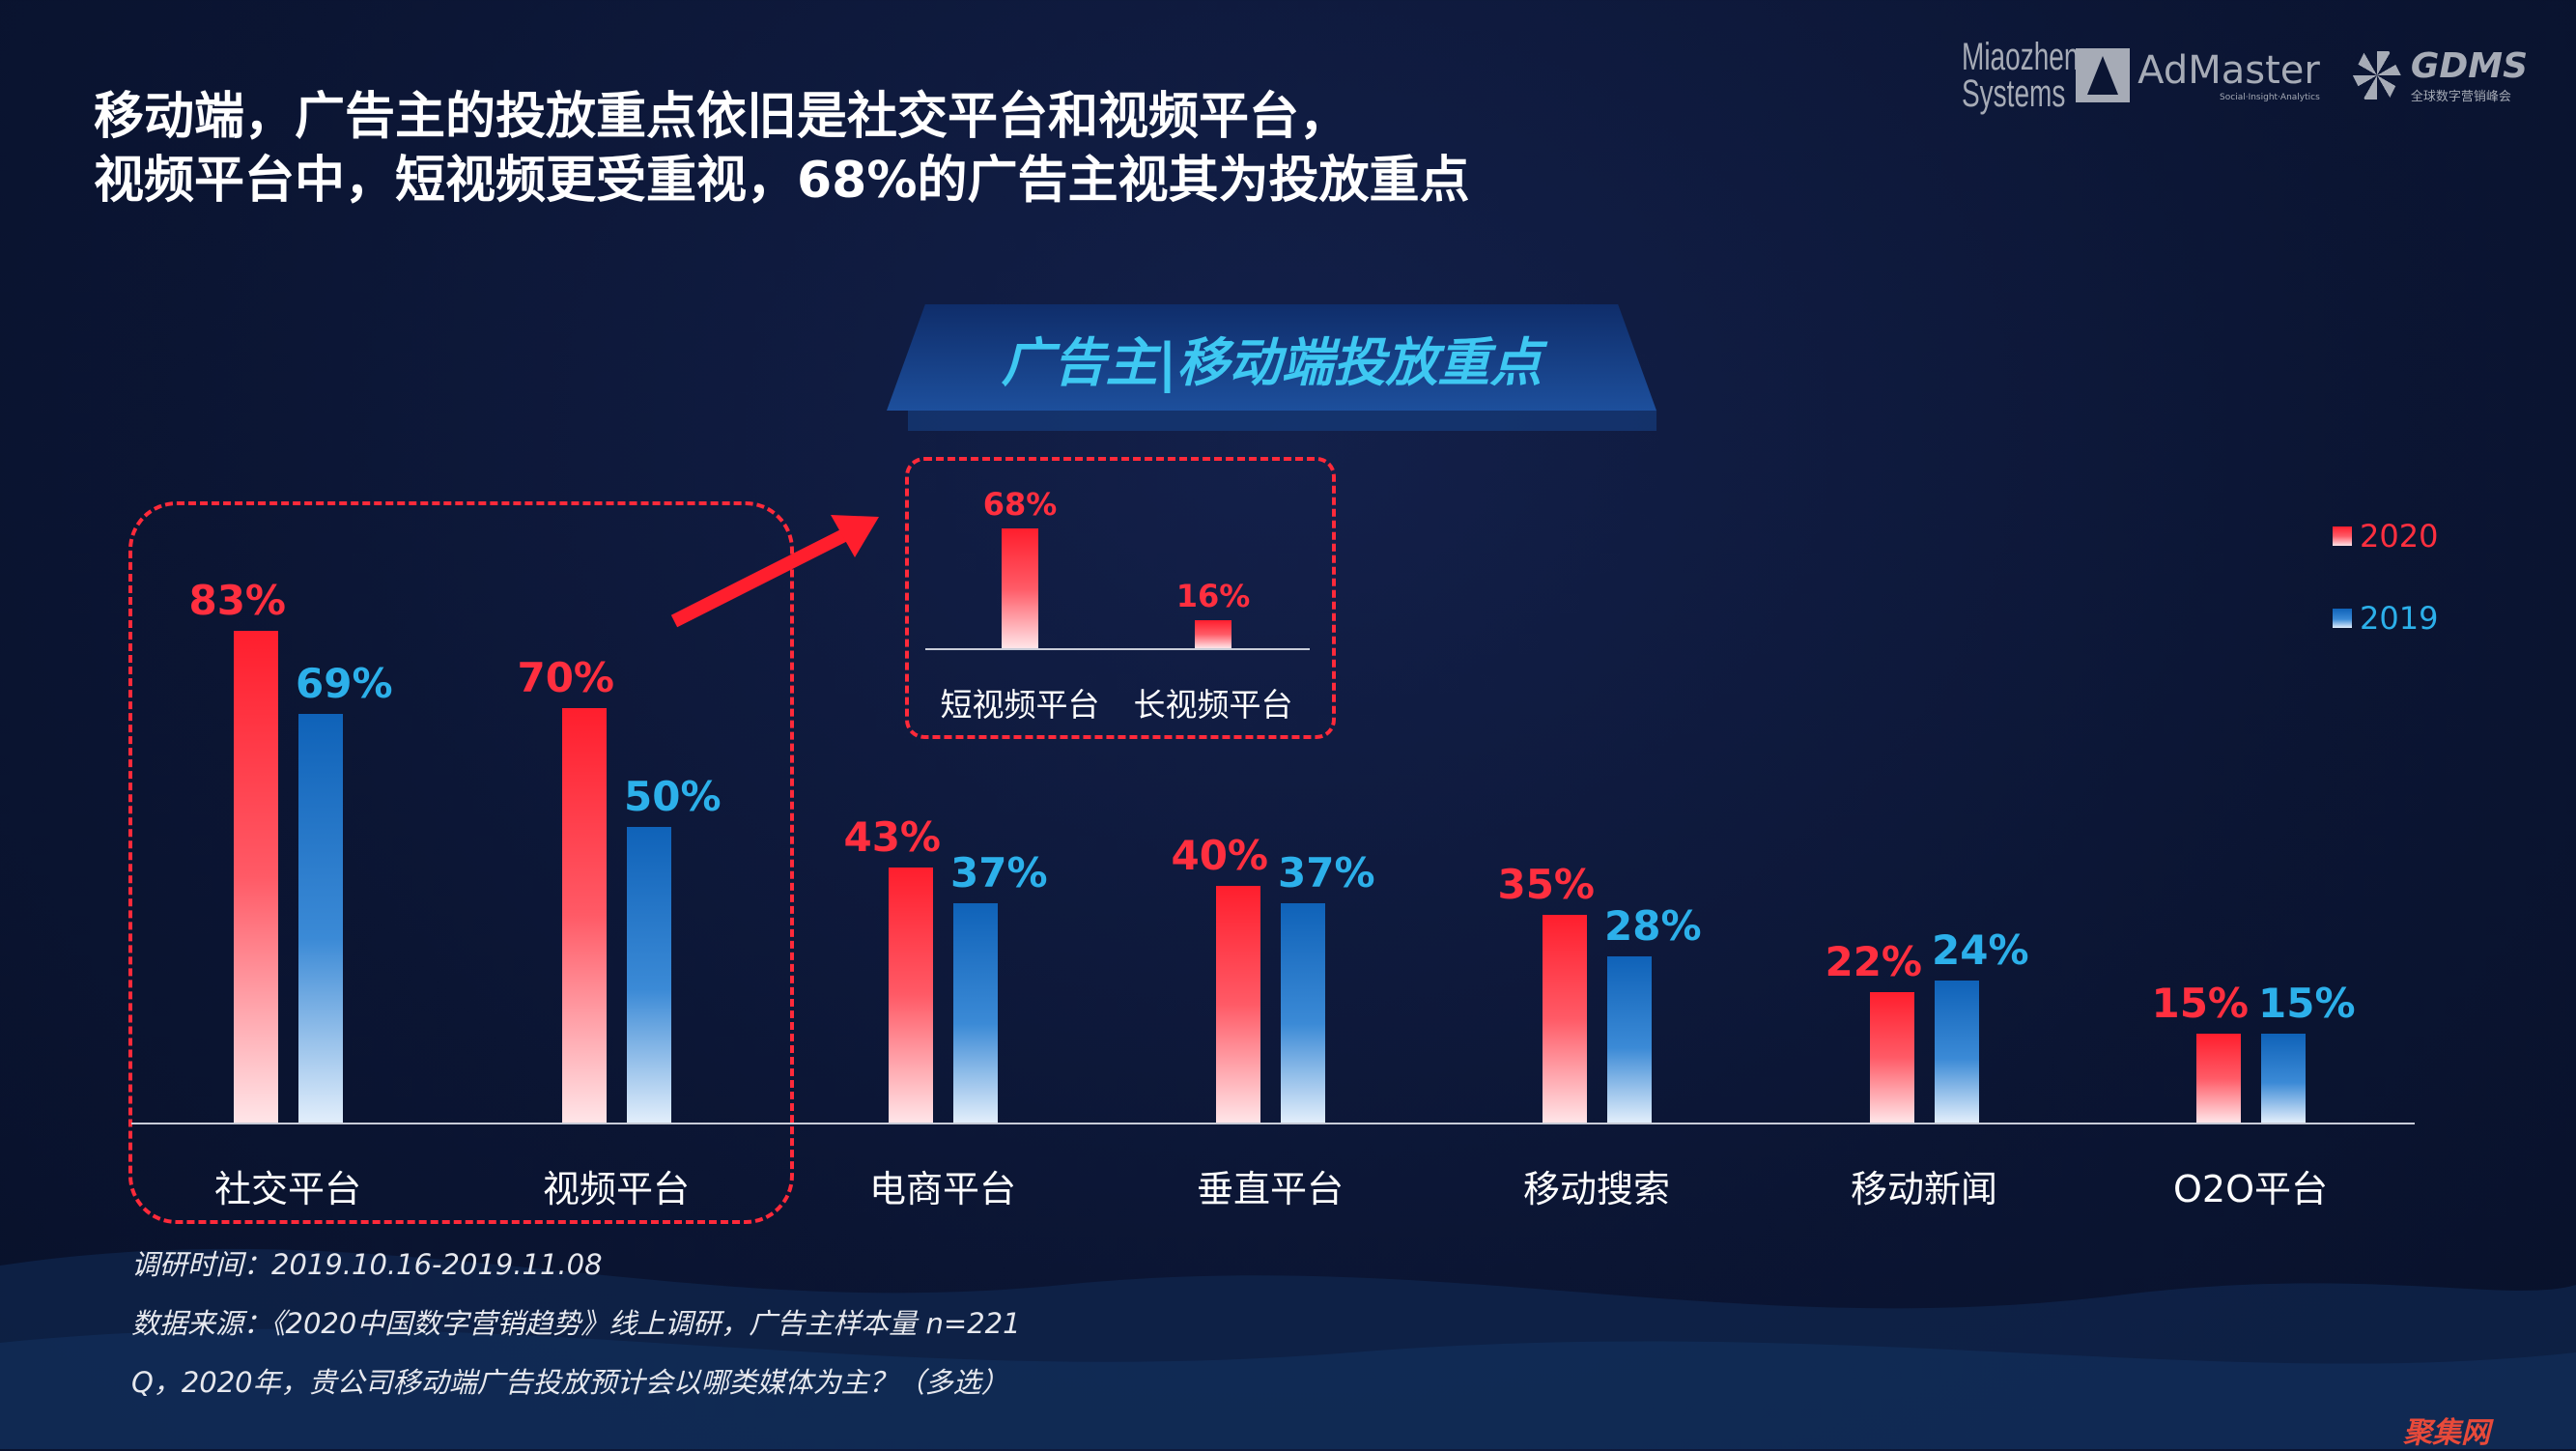 The image size is (2576, 1451). Describe the element at coordinates (722, 117) in the screenshot. I see `title-line-1: 移动端，广告主的投放重点依旧是社交平台和视频平台，` at that location.